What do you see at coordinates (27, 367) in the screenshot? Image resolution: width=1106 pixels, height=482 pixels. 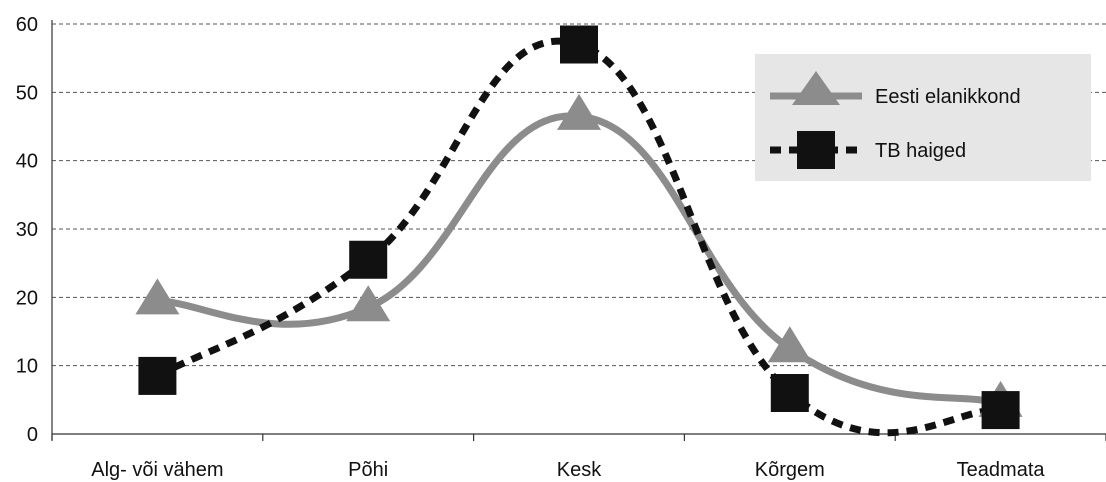 I see `y-tick-label: 10` at bounding box center [27, 367].